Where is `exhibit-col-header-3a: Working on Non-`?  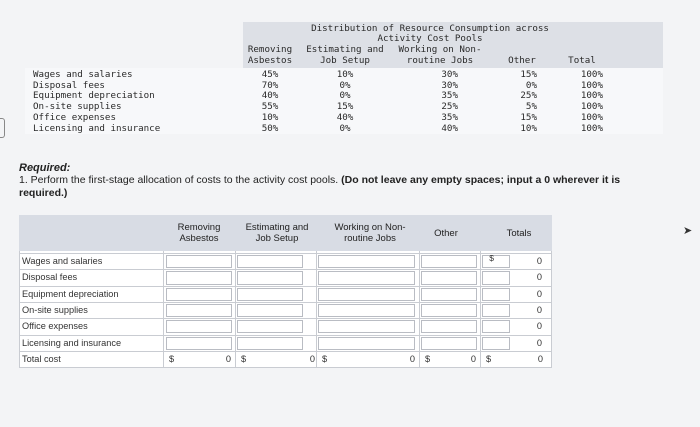
exhibit-col-header-3a: Working on Non- is located at coordinates (440, 49).